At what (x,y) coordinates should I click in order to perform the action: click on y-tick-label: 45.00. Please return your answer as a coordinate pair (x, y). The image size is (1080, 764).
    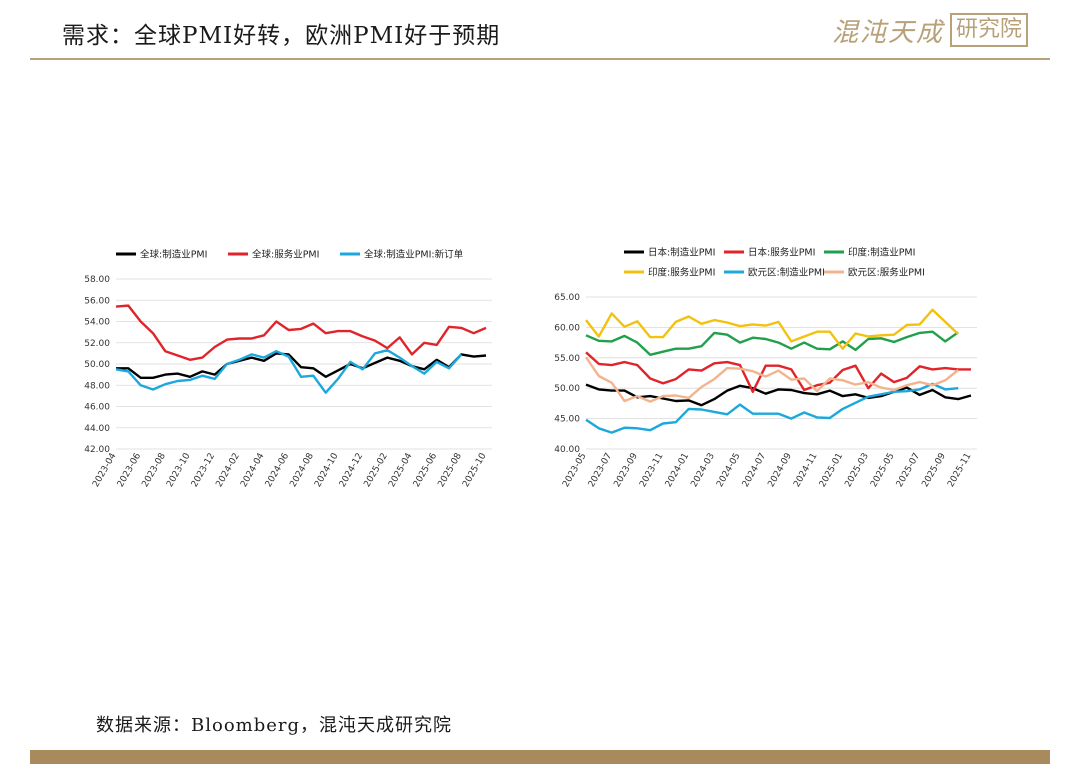
    Looking at the image, I should click on (567, 420).